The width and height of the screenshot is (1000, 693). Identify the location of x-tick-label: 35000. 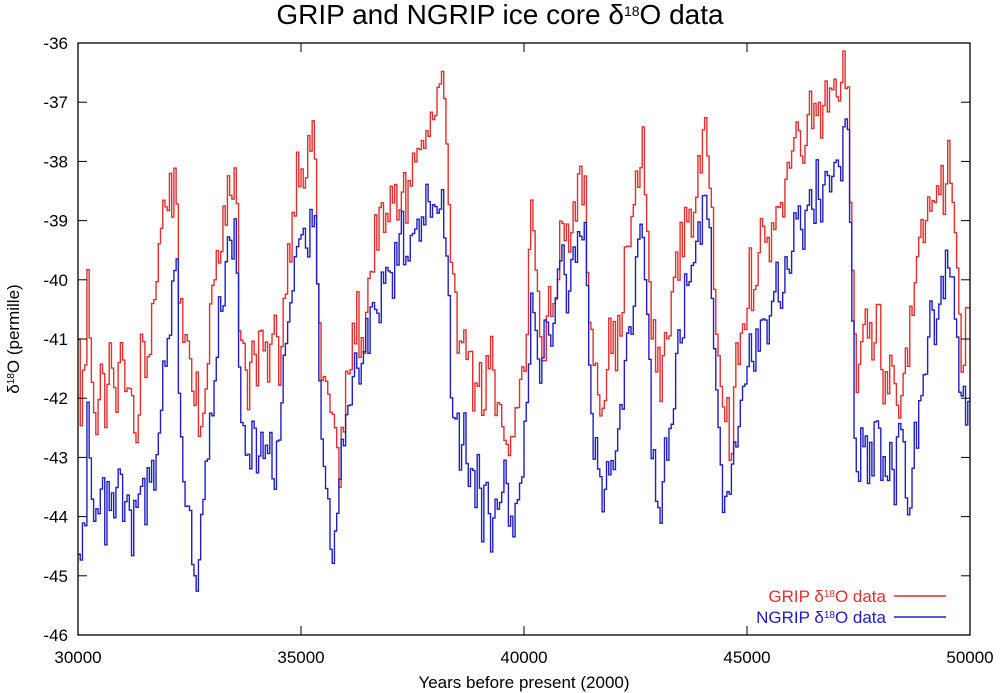
(300, 657).